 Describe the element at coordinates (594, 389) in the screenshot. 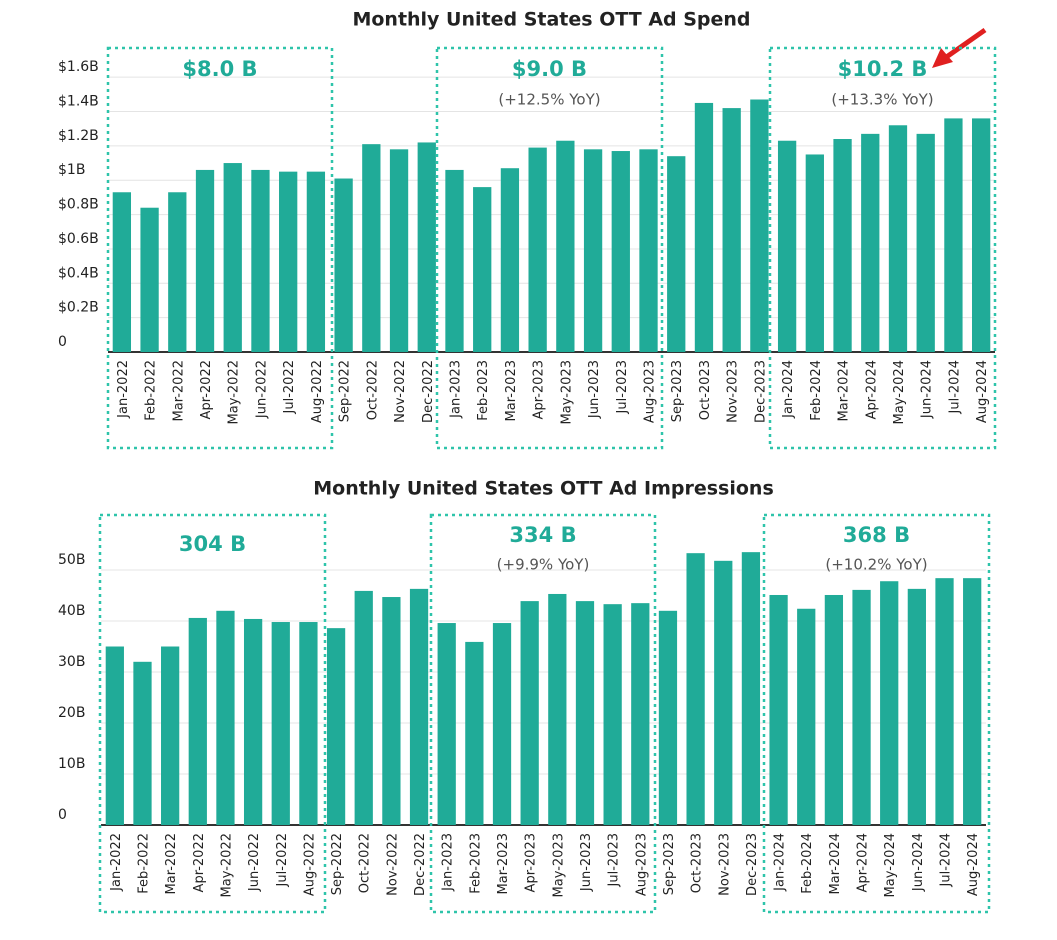

I see `x-tick-label: Jun-2023` at that location.